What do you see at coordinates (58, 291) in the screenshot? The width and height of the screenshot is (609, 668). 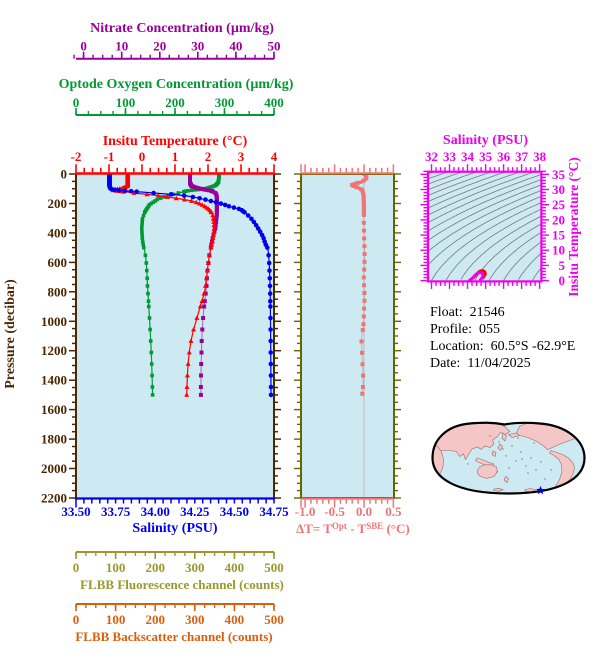 I see `svg-text: 800` at bounding box center [58, 291].